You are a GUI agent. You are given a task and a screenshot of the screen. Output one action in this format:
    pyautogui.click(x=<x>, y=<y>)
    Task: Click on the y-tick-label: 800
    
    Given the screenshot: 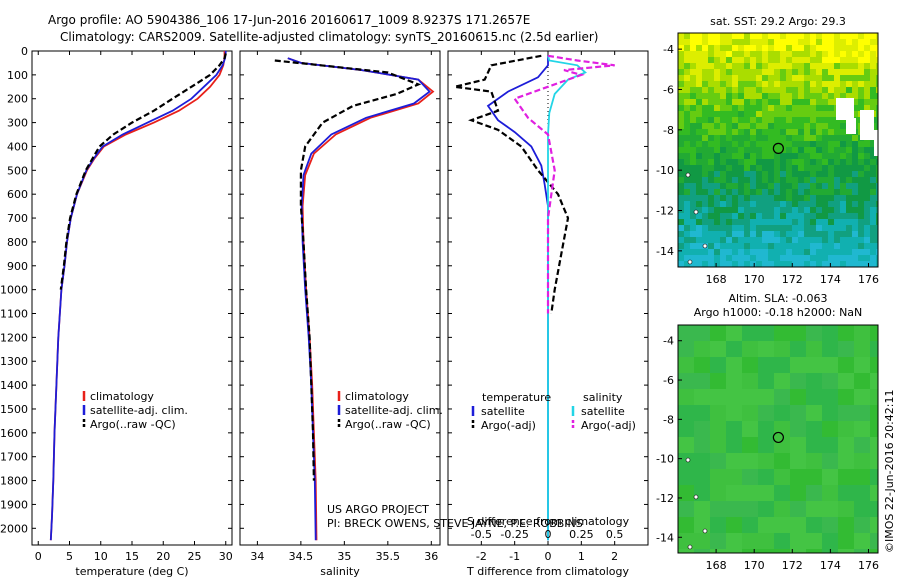 What is the action you would take?
    pyautogui.click(x=17, y=242)
    